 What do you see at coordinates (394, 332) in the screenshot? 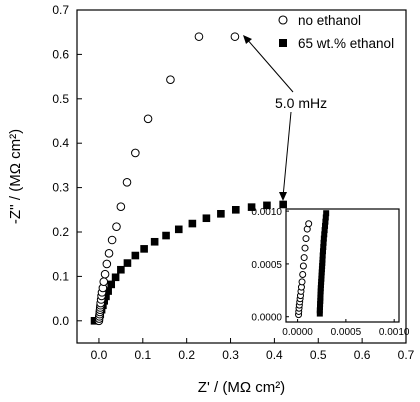
I see `inset-x-tick-label-2: 0.0010` at bounding box center [394, 332].